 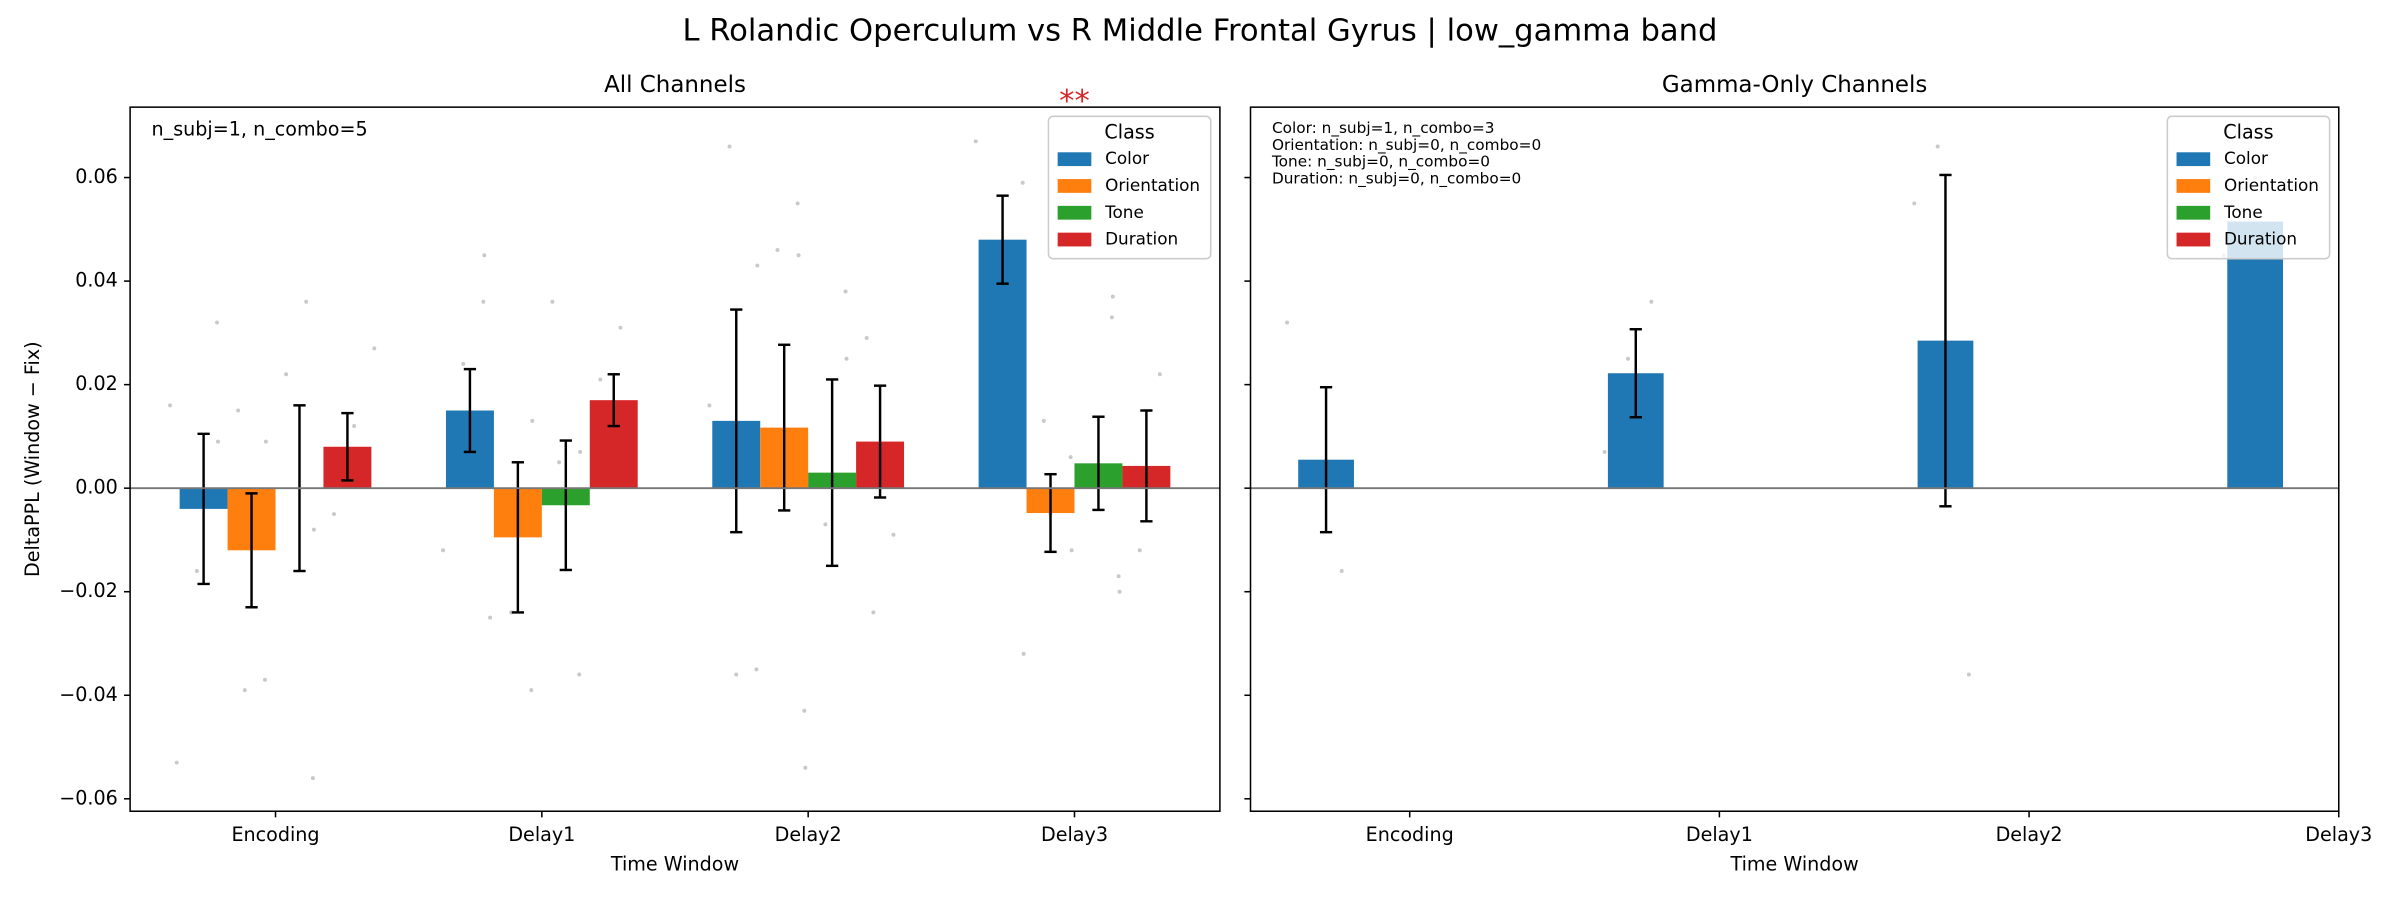 I want to click on y-tick-label: −0.04, so click(x=88, y=694).